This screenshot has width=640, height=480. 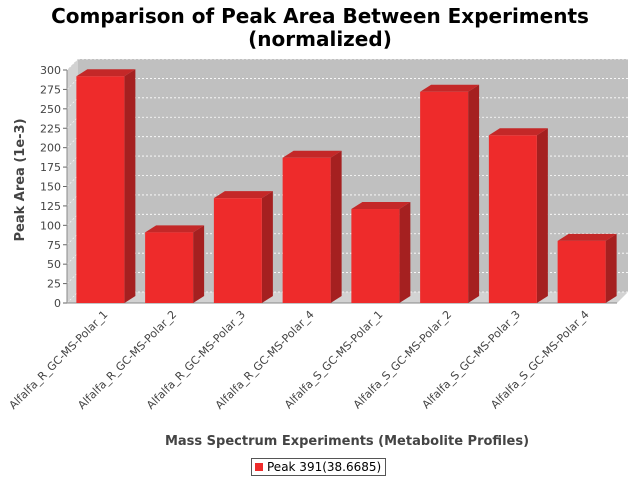 What do you see at coordinates (50, 167) in the screenshot?
I see `y-tick-label: 175` at bounding box center [50, 167].